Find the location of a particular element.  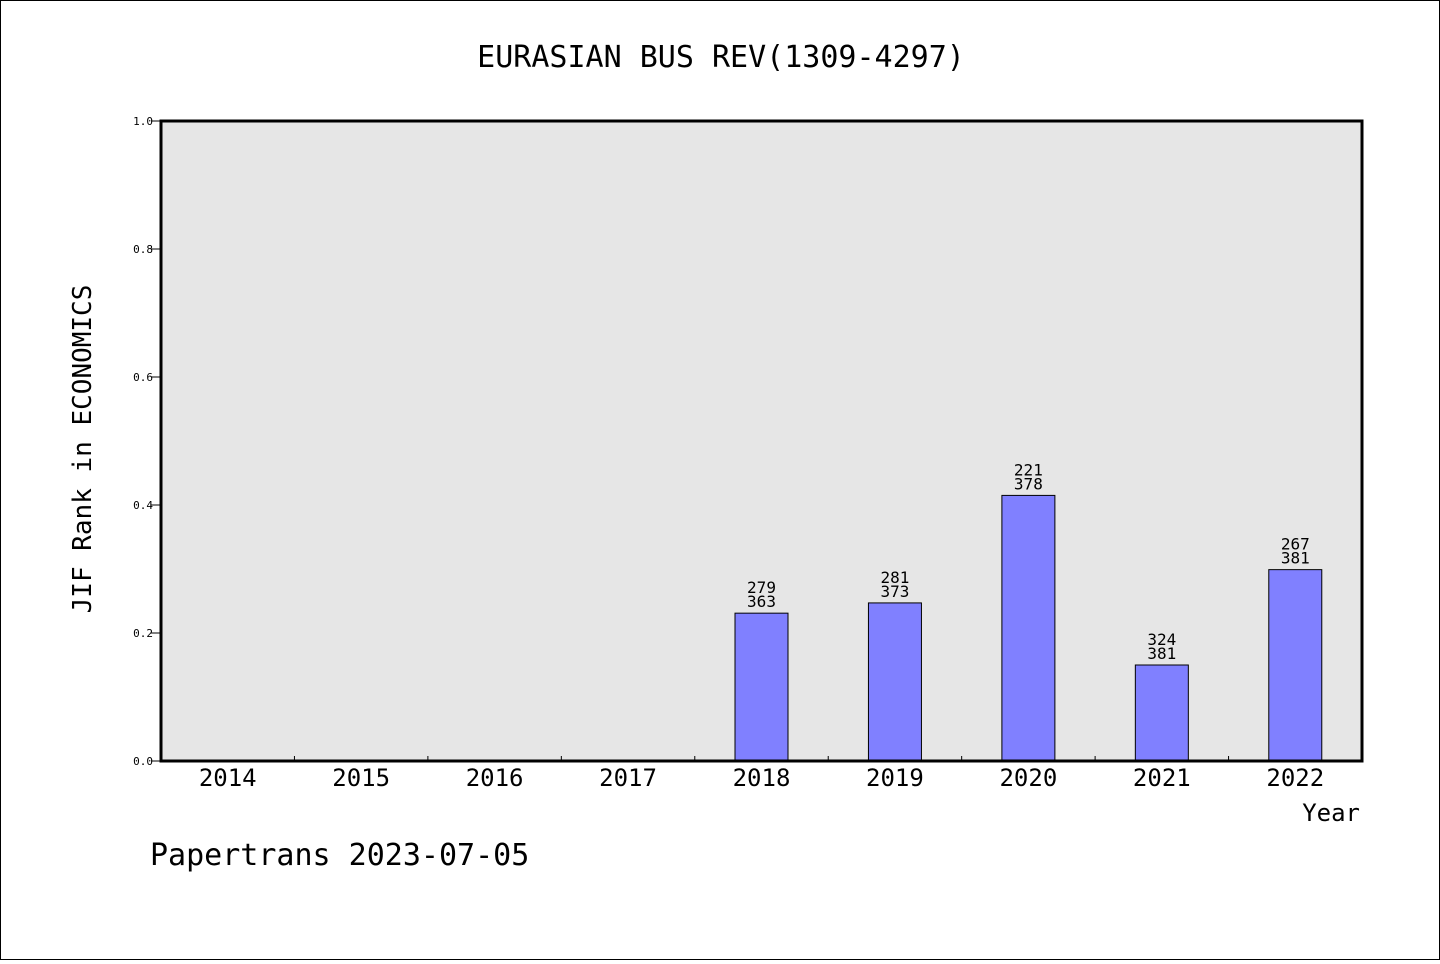

y-tick-label: 1.0 is located at coordinates (143, 121).